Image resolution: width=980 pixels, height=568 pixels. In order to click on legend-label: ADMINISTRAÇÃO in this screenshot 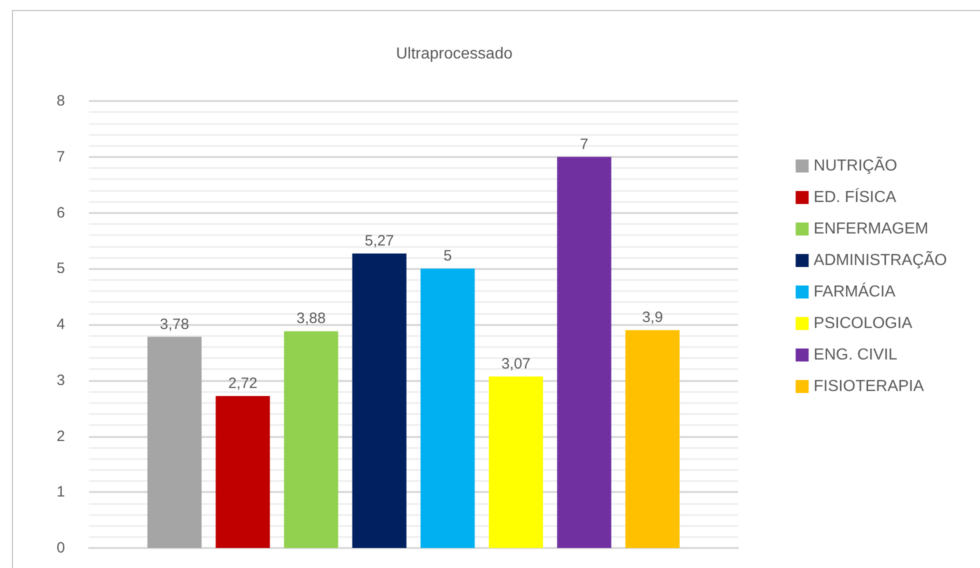, I will do `click(880, 259)`.